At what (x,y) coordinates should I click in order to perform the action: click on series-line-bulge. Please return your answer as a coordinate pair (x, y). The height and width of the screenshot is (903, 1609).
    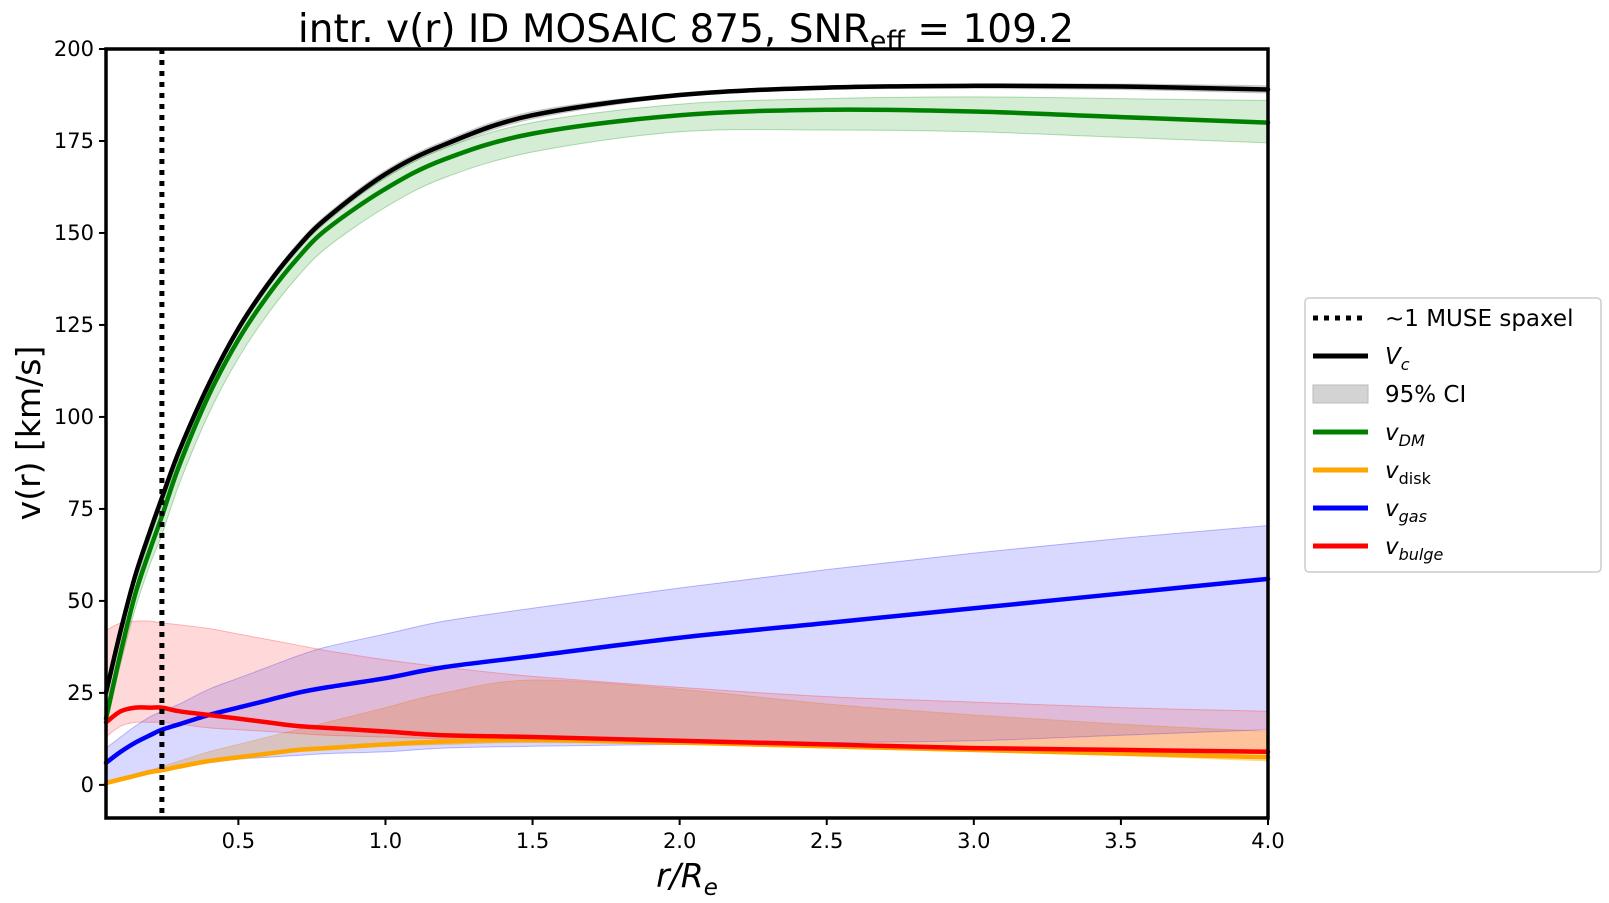
    Looking at the image, I should click on (687, 730).